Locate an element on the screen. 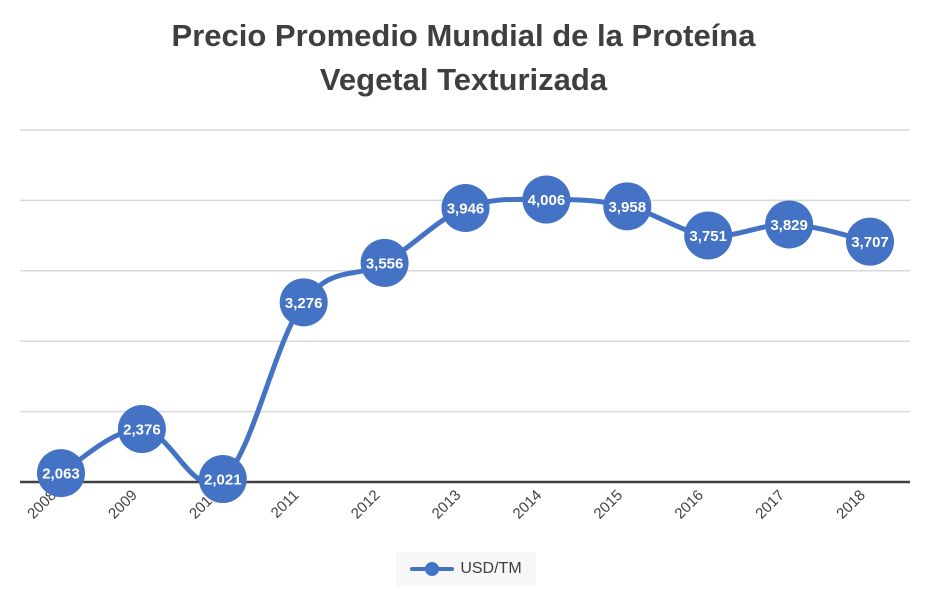 The width and height of the screenshot is (927, 589). x-tick-label: 2012 is located at coordinates (366, 505).